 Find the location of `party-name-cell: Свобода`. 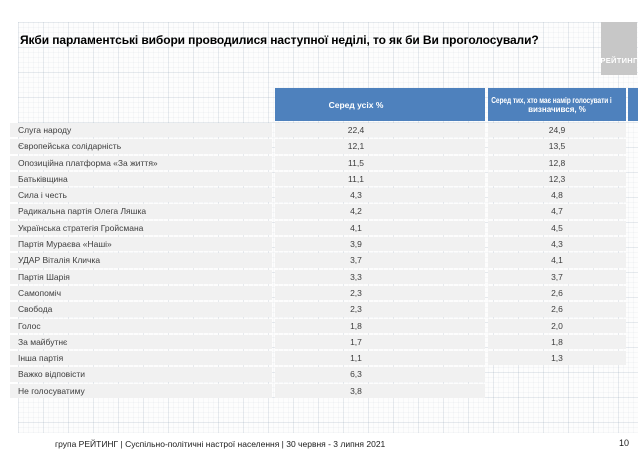

party-name-cell: Свобода is located at coordinates (141, 309).